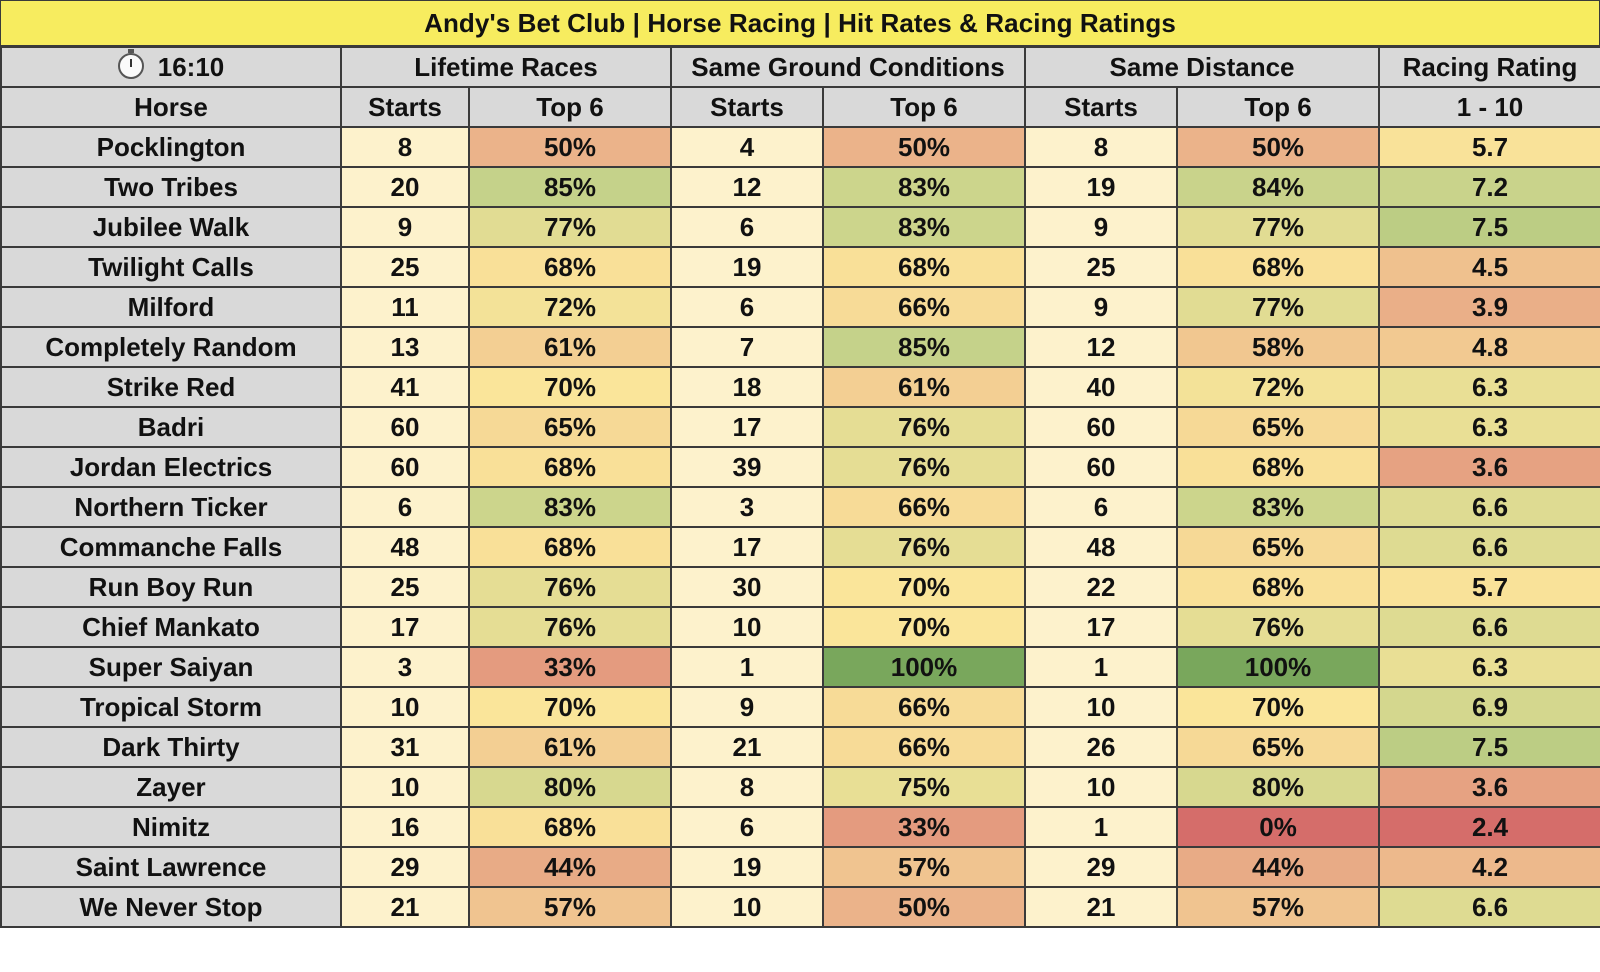 Image resolution: width=1600 pixels, height=972 pixels. What do you see at coordinates (1489, 587) in the screenshot?
I see `racing-rating-cell: 5.7` at bounding box center [1489, 587].